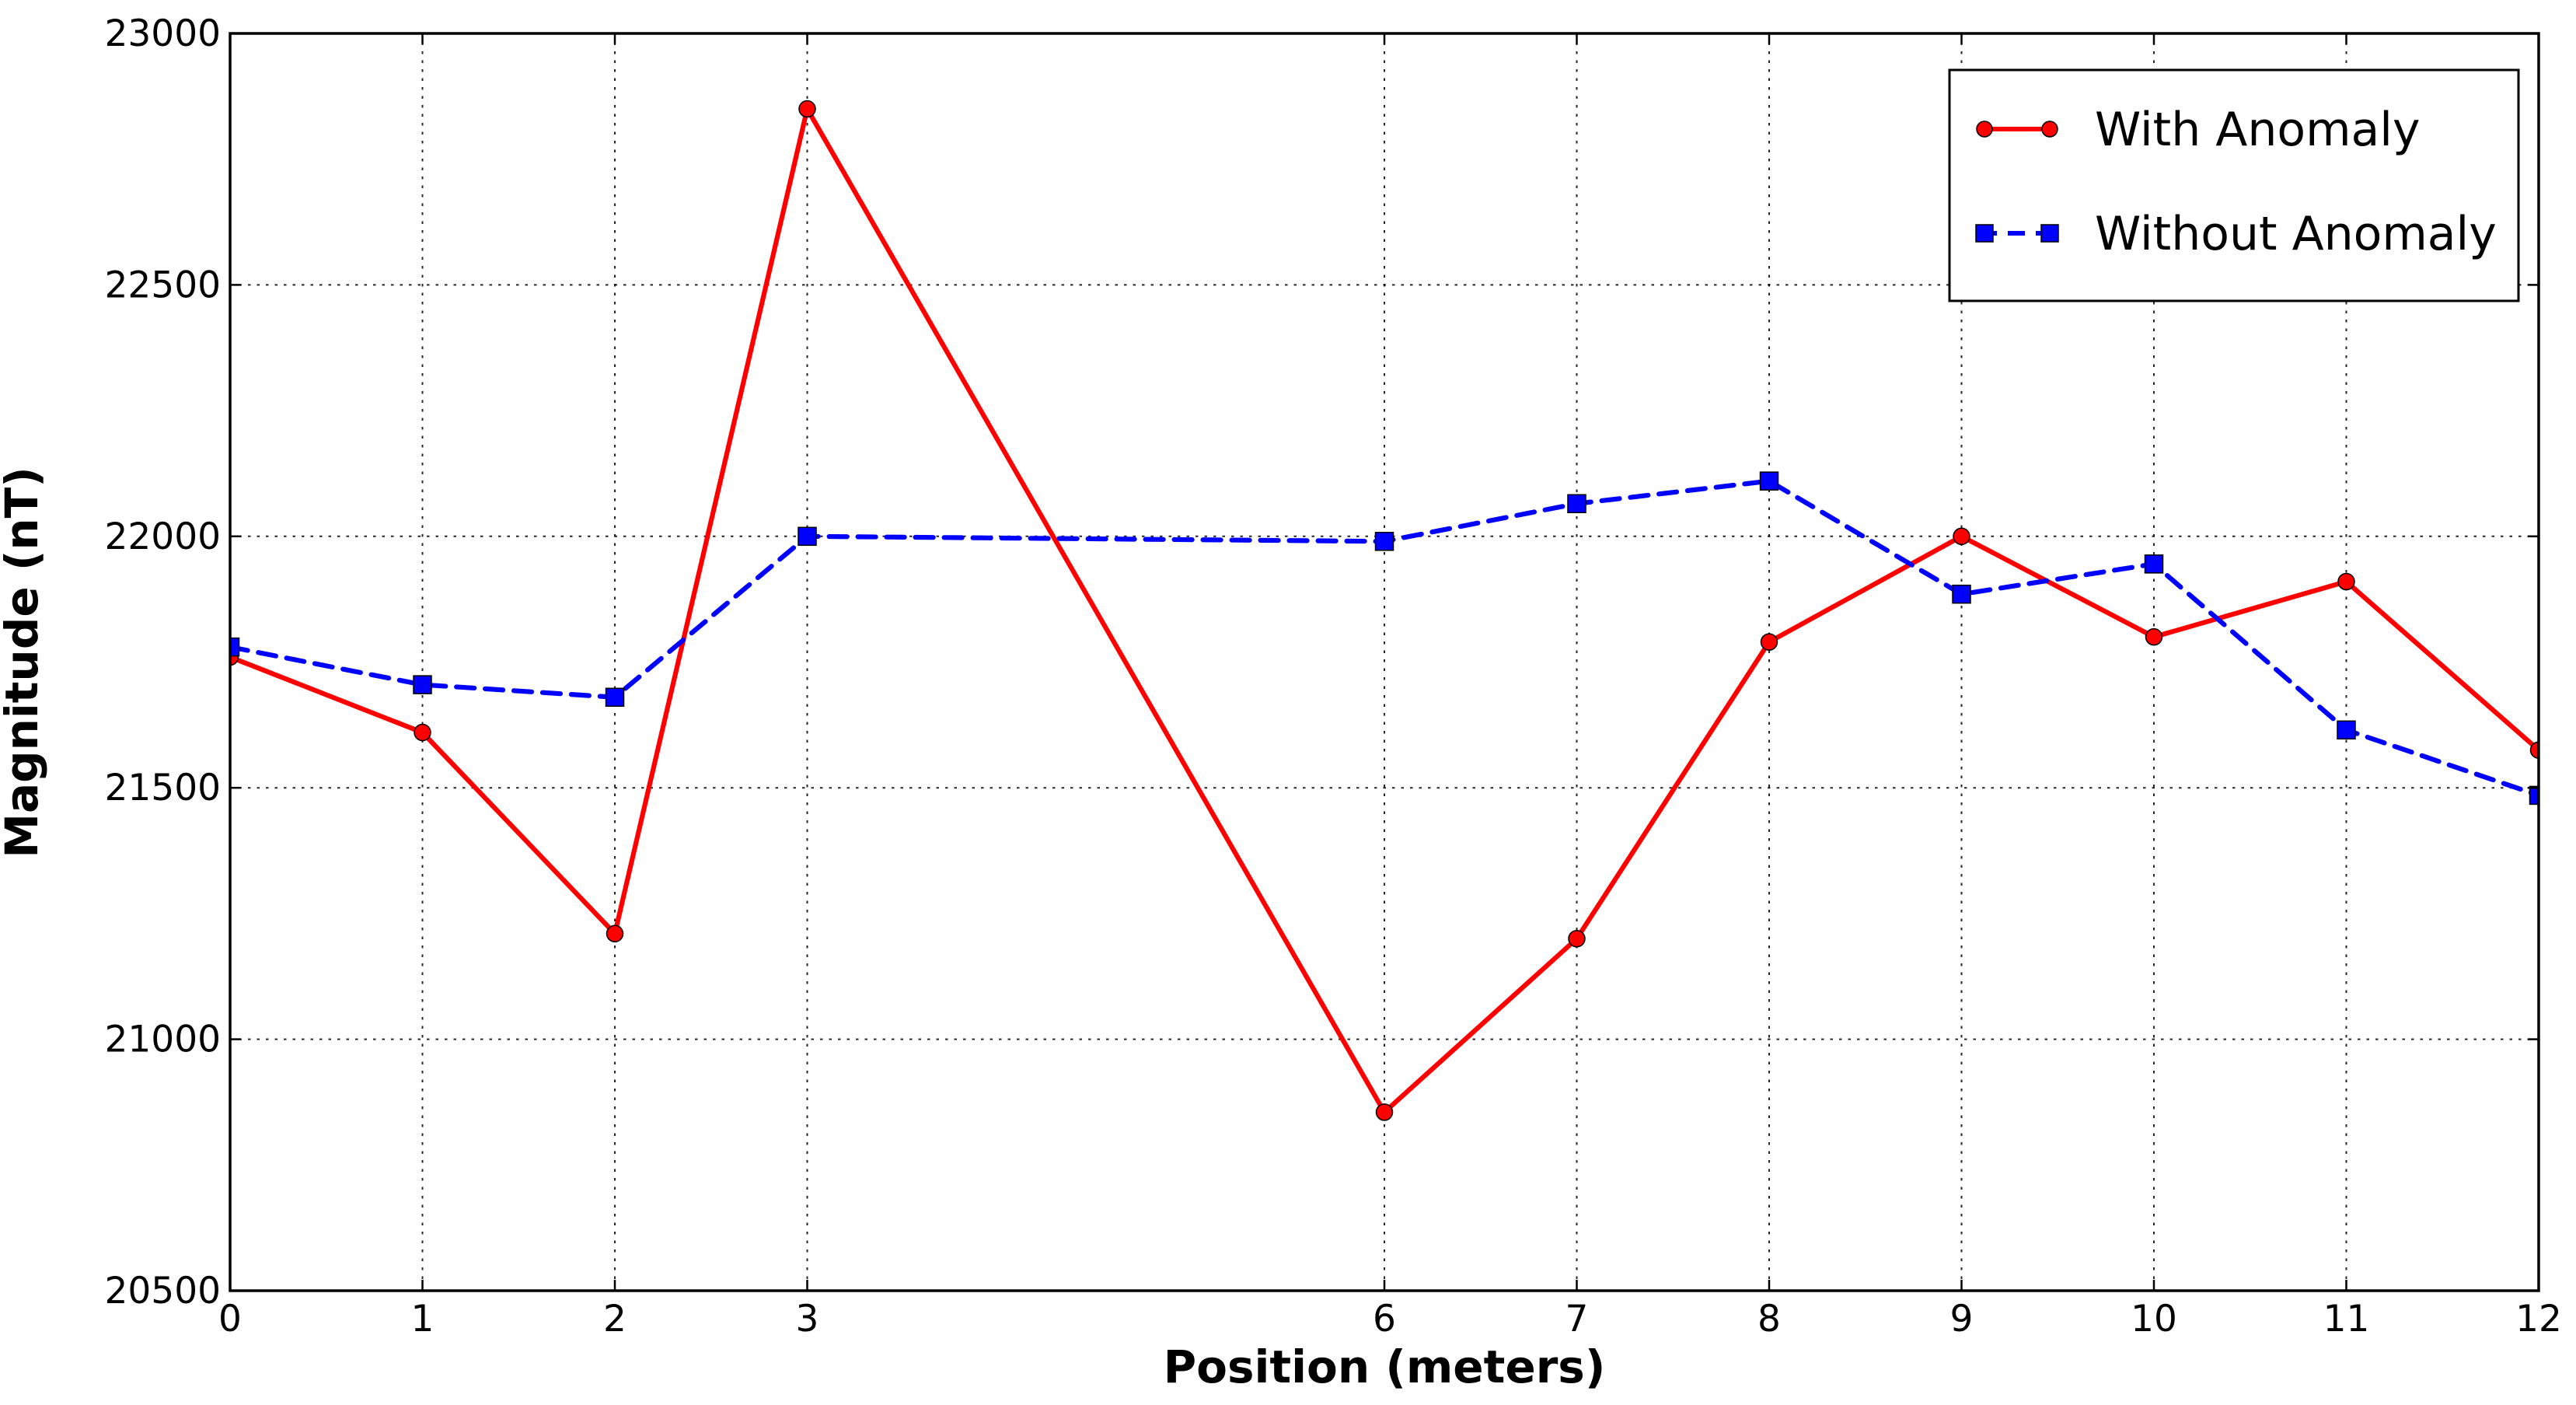 The image size is (2576, 1405). What do you see at coordinates (163, 1291) in the screenshot?
I see `y-tick-label: 20500` at bounding box center [163, 1291].